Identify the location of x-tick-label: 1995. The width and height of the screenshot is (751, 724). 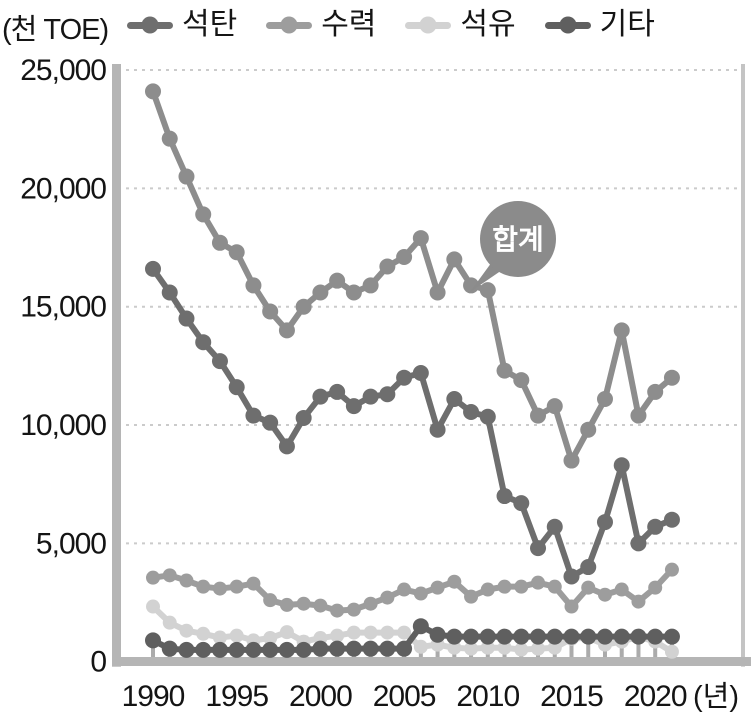
(236, 696).